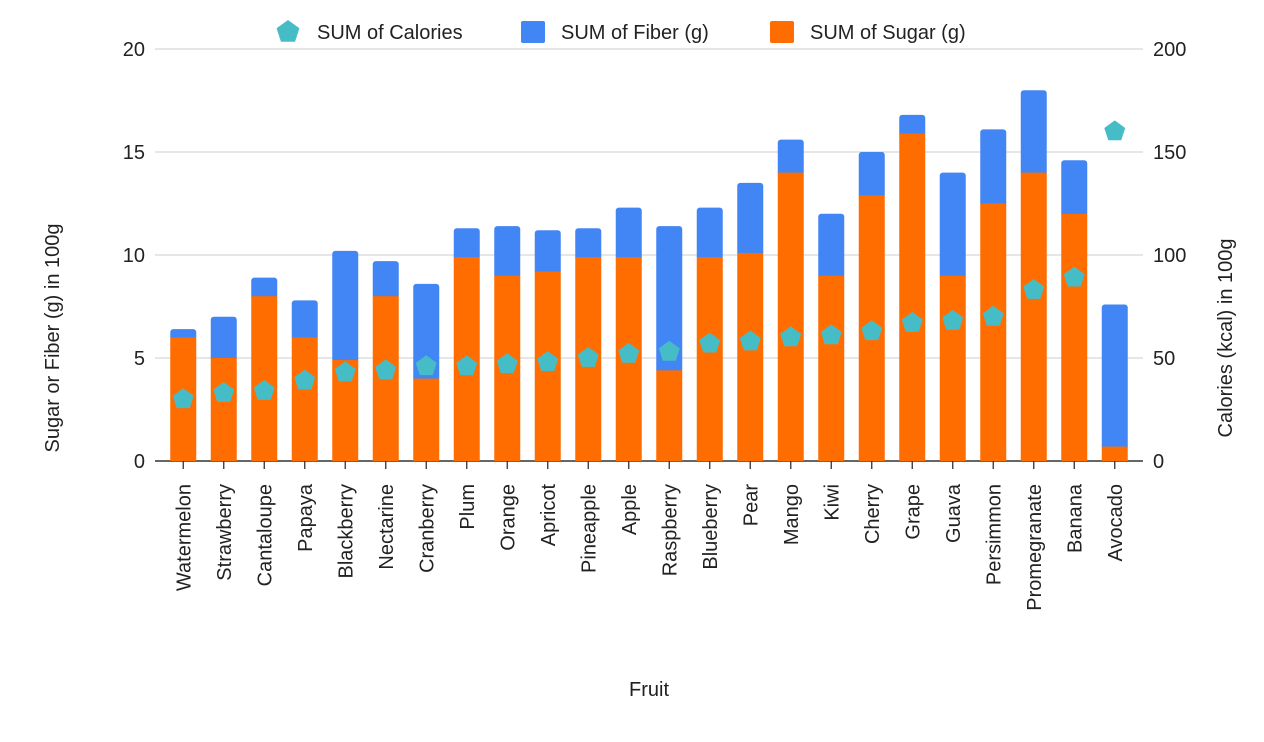  What do you see at coordinates (790, 316) in the screenshot?
I see `sugar-bar-mango` at bounding box center [790, 316].